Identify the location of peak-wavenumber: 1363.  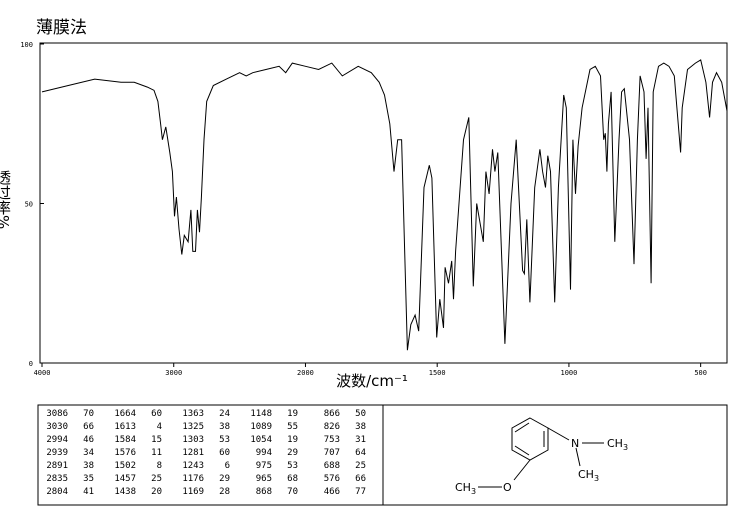
(193, 414).